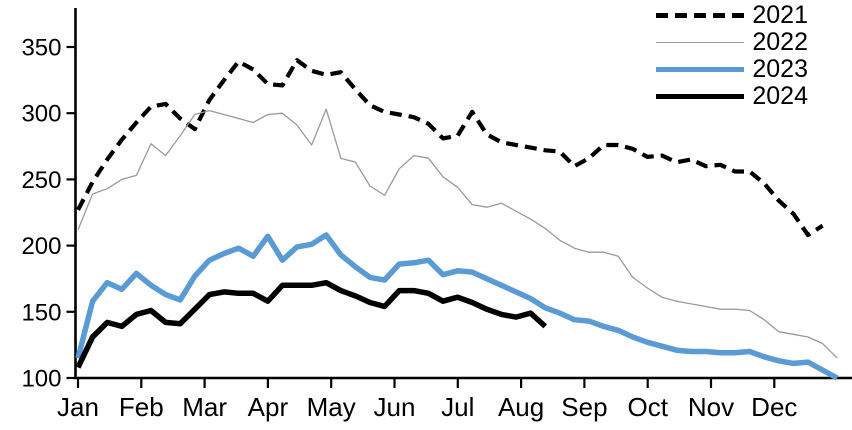 Image resolution: width=852 pixels, height=430 pixels. I want to click on legend-item-2022: 2022, so click(732, 42).